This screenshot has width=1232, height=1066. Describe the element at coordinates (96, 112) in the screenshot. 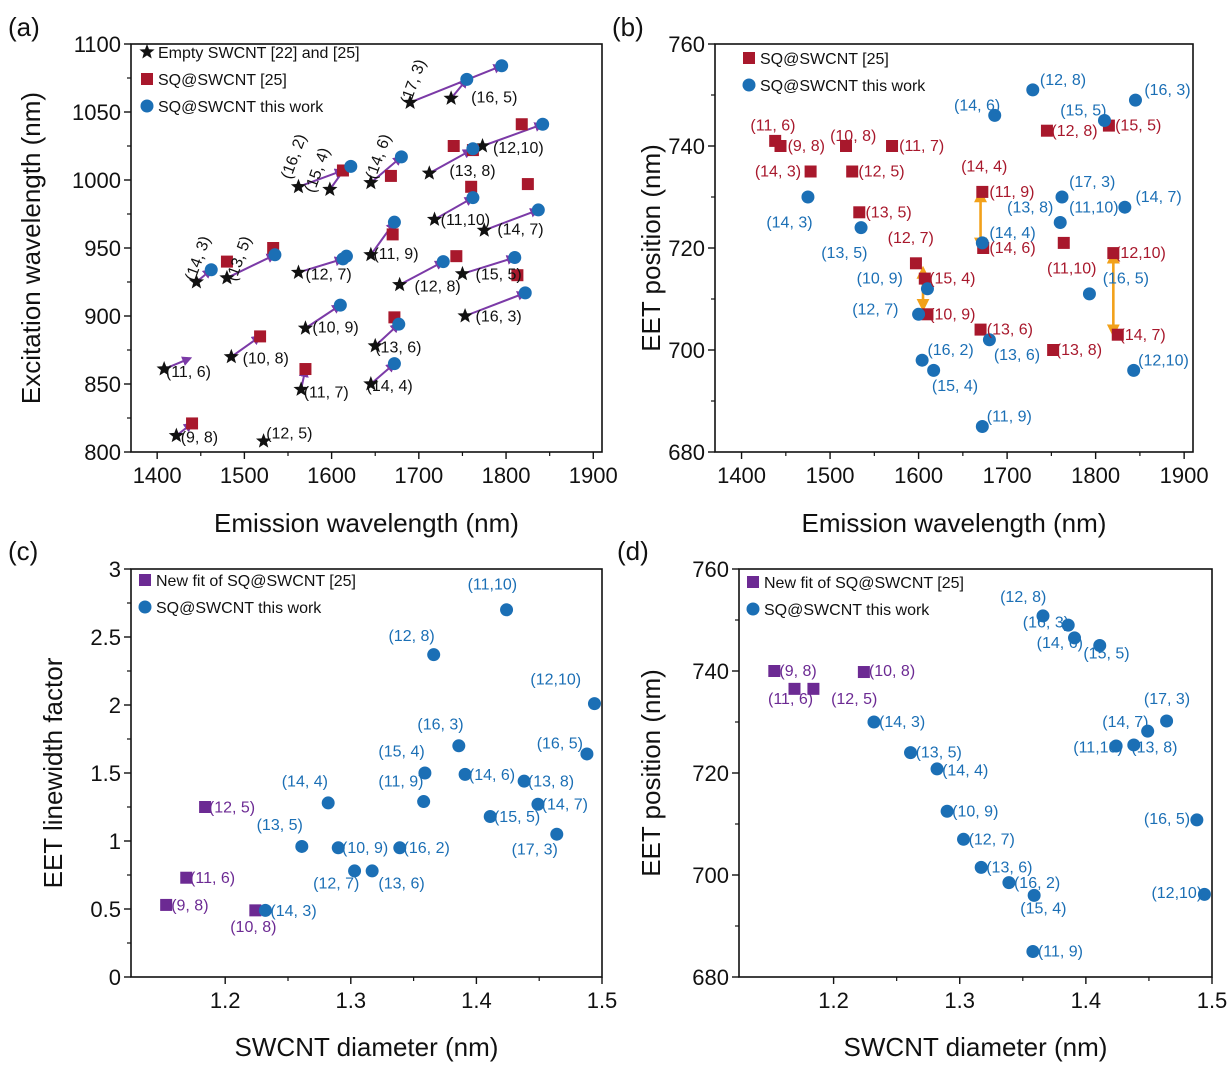

I see `y-tick-label: 1050` at that location.